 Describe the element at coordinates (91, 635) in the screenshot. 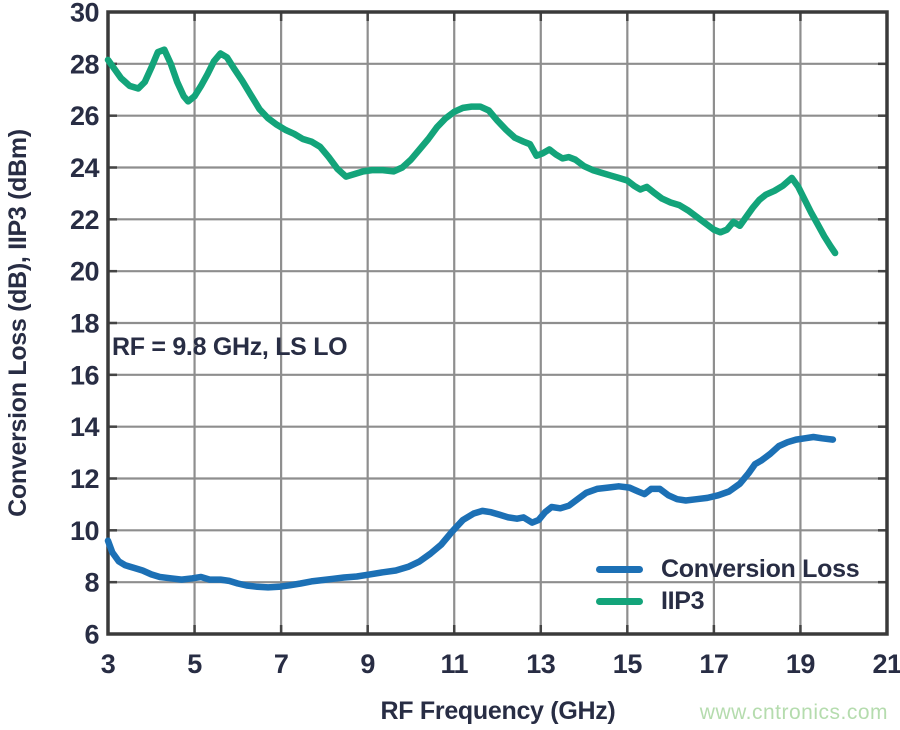

I see `y-tick-label: 6` at that location.